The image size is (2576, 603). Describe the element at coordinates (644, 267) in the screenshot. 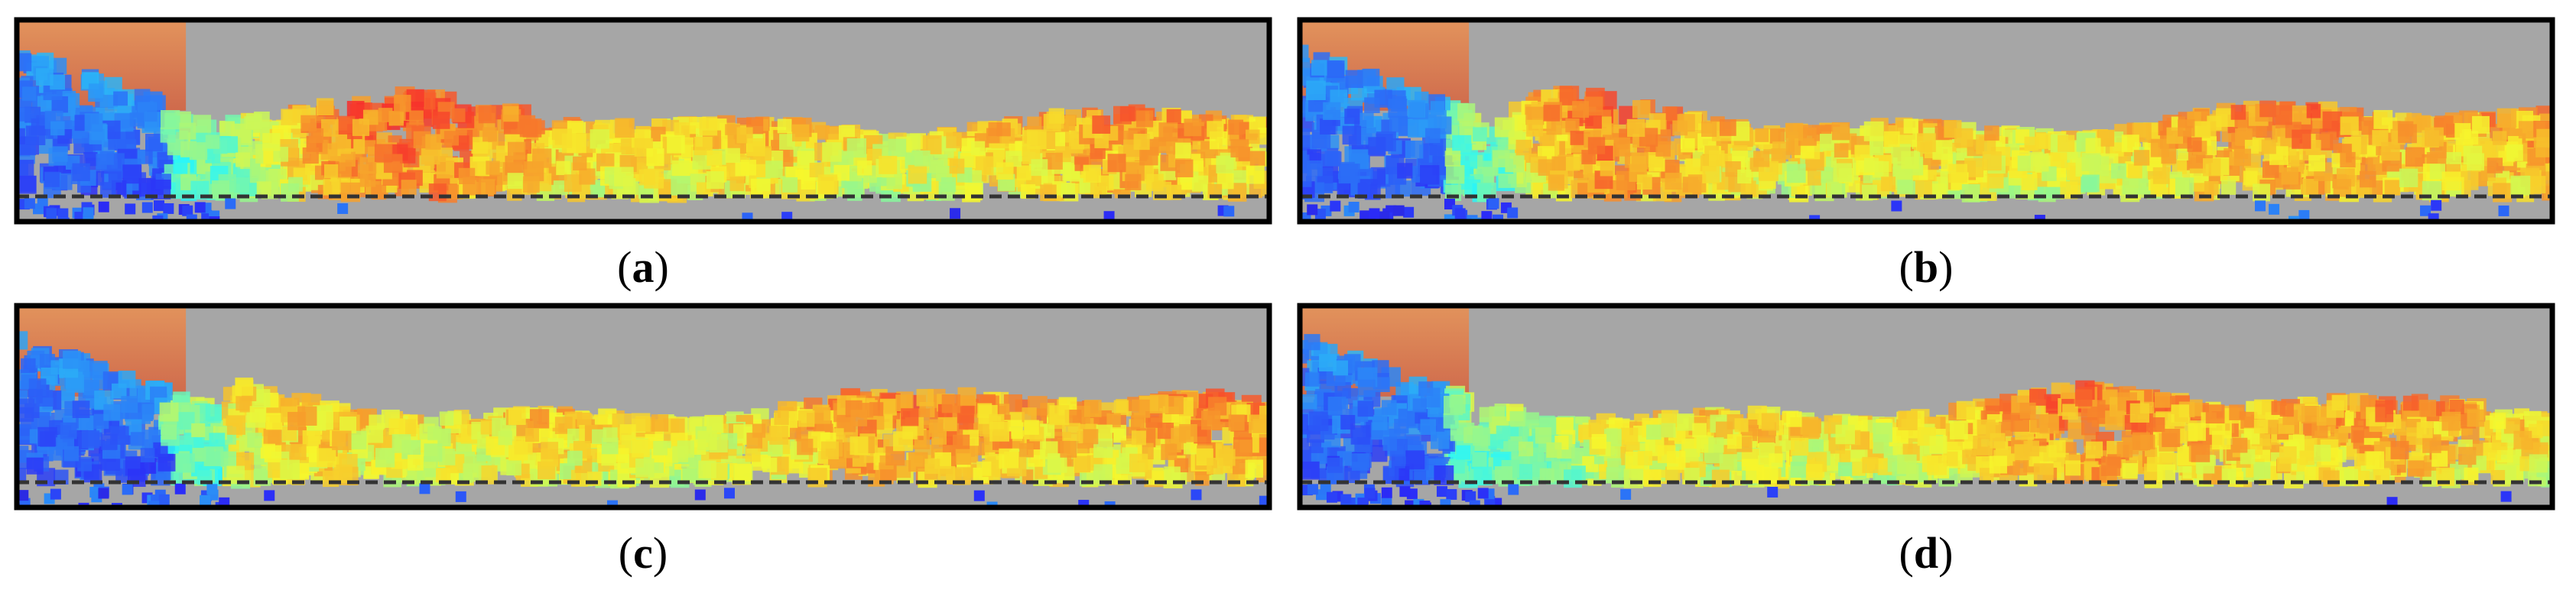

I see `label-part: a` at that location.